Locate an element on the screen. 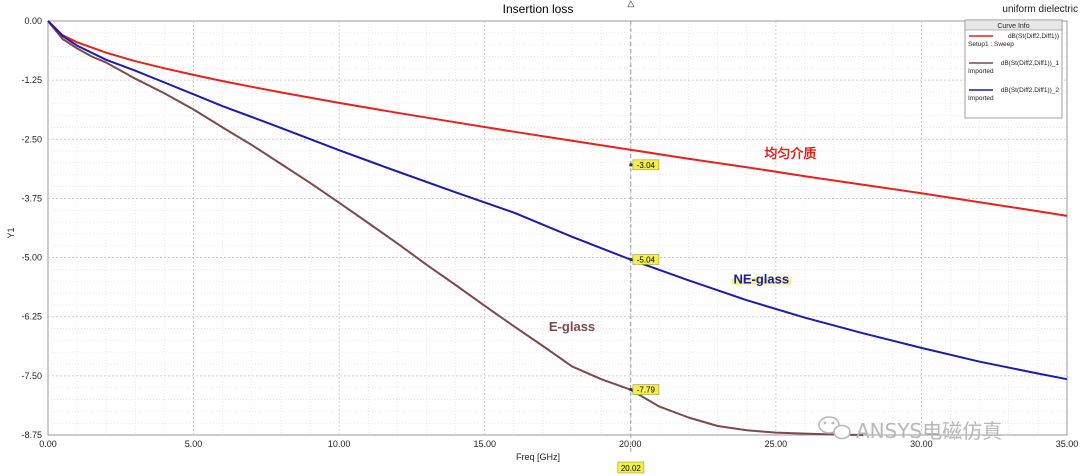  marker-label: -7.79 is located at coordinates (646, 390).